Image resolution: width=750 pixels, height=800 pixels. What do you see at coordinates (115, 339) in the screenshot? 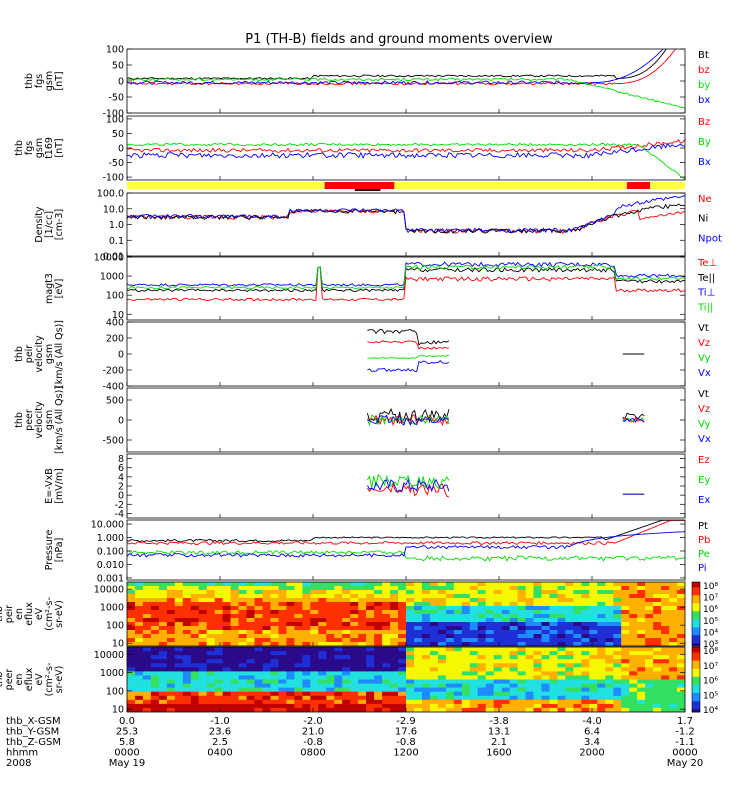
I see `y-tick-label: 200` at bounding box center [115, 339].